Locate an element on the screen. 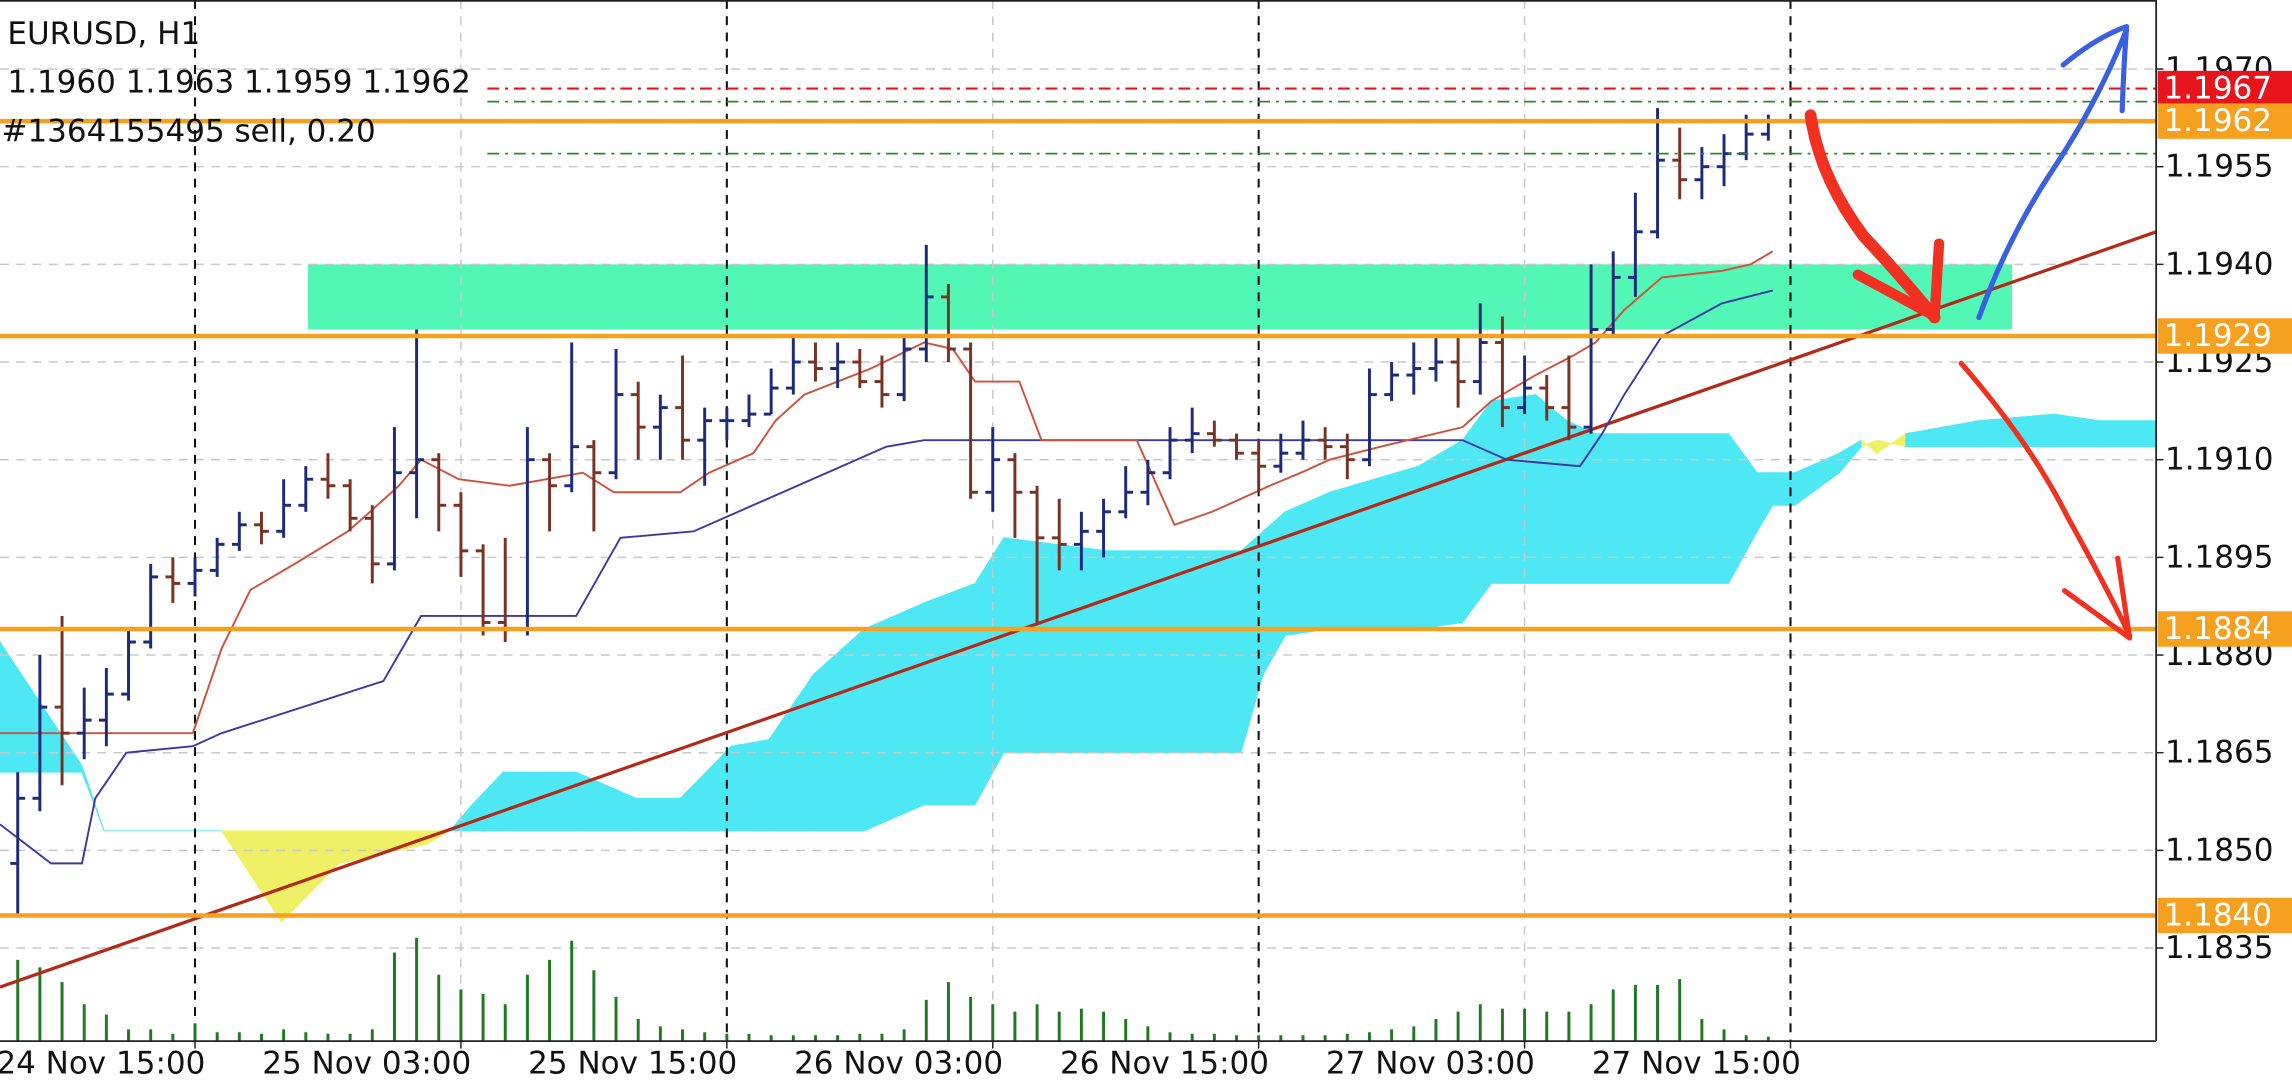  x-tick-label: 25 Nov 03:00 is located at coordinates (366, 1062).